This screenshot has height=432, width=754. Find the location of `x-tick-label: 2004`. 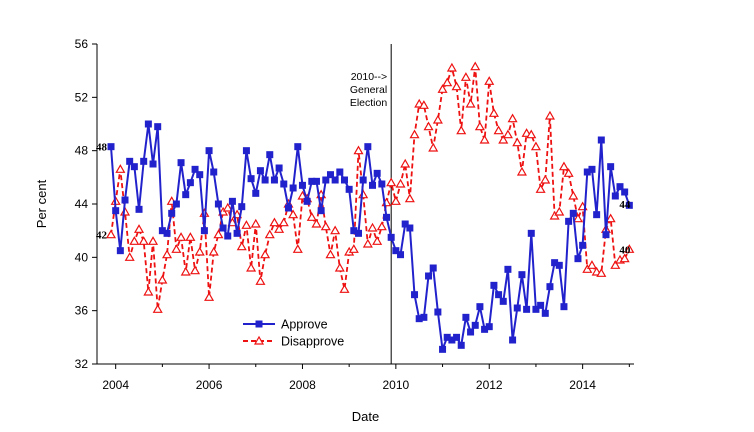

x-tick-label: 2004 is located at coordinates (115, 385).